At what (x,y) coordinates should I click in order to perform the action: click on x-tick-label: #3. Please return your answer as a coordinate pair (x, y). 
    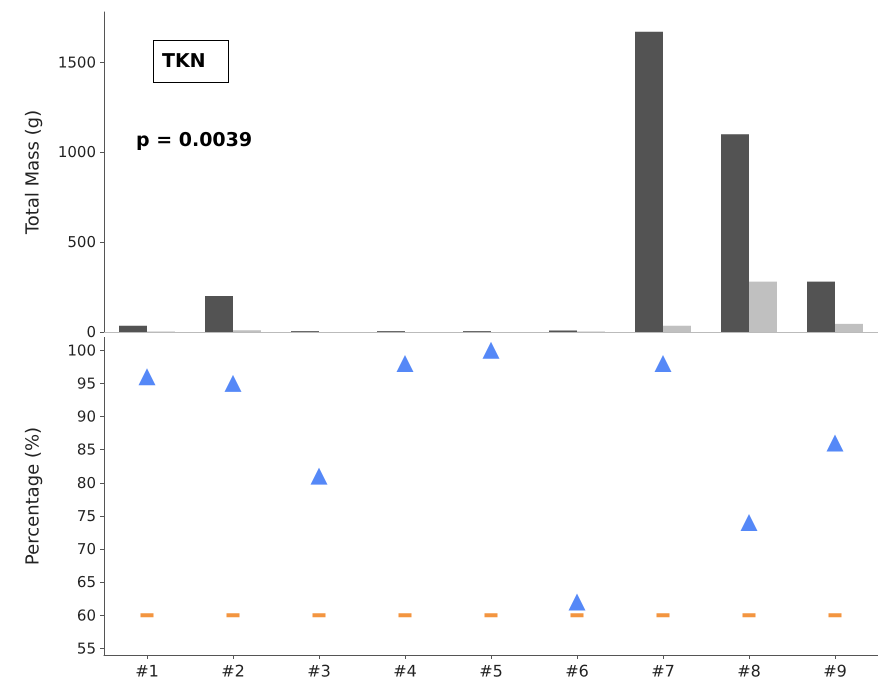
    Looking at the image, I should click on (319, 671).